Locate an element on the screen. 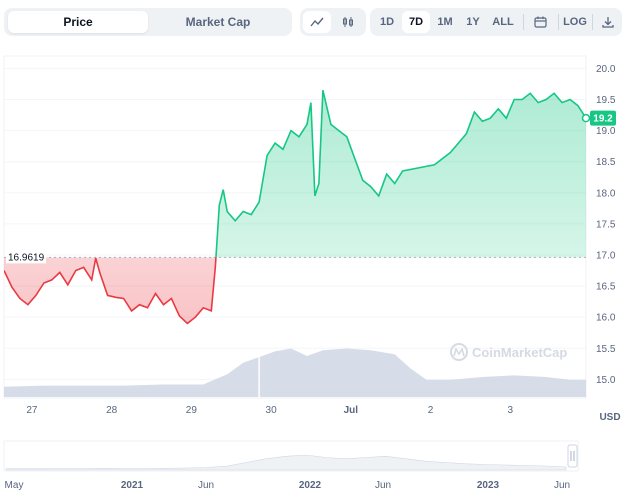 This screenshot has width=630, height=499. range-1m: 1M is located at coordinates (445, 22).